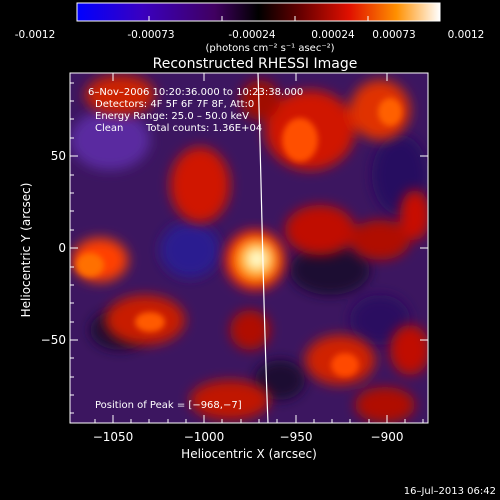 The width and height of the screenshot is (500, 500). I want to click on colorbar, so click(258, 12).